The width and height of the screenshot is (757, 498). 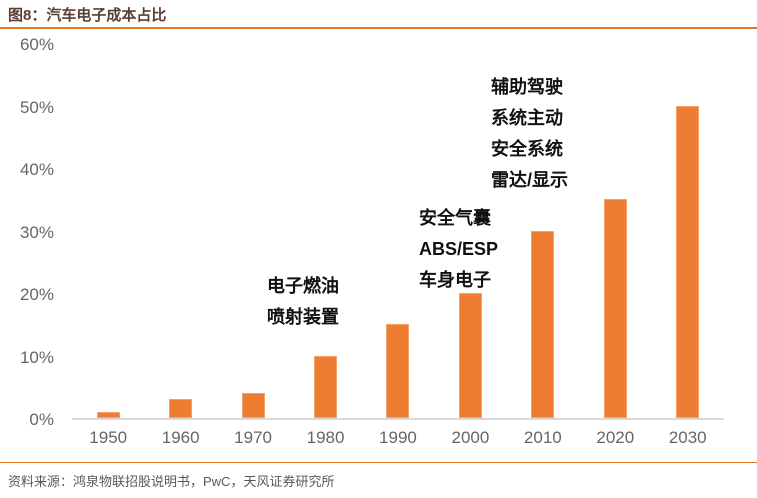 What do you see at coordinates (542, 437) in the screenshot?
I see `x-tick-label: 2010` at bounding box center [542, 437].